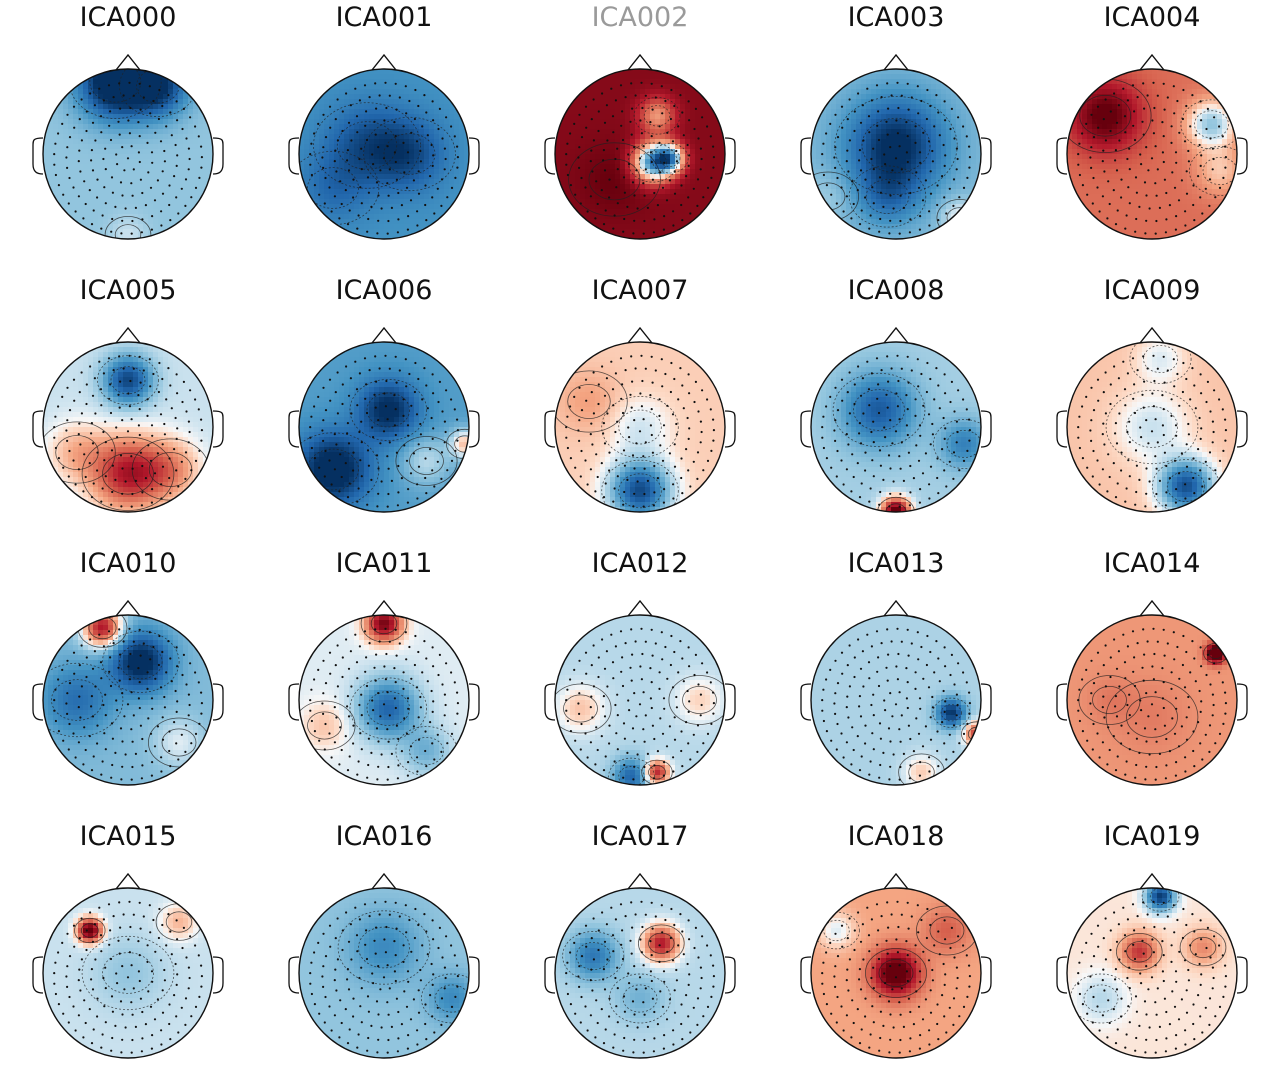 The height and width of the screenshot is (1092, 1280). I want to click on topomap-cell: ICA005, so click(128, 409).